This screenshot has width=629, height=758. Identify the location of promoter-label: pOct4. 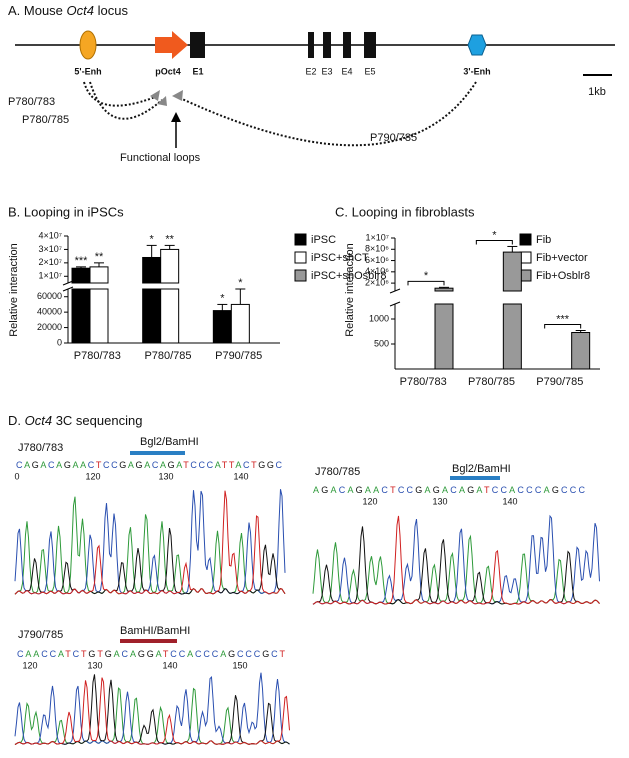
(168, 71).